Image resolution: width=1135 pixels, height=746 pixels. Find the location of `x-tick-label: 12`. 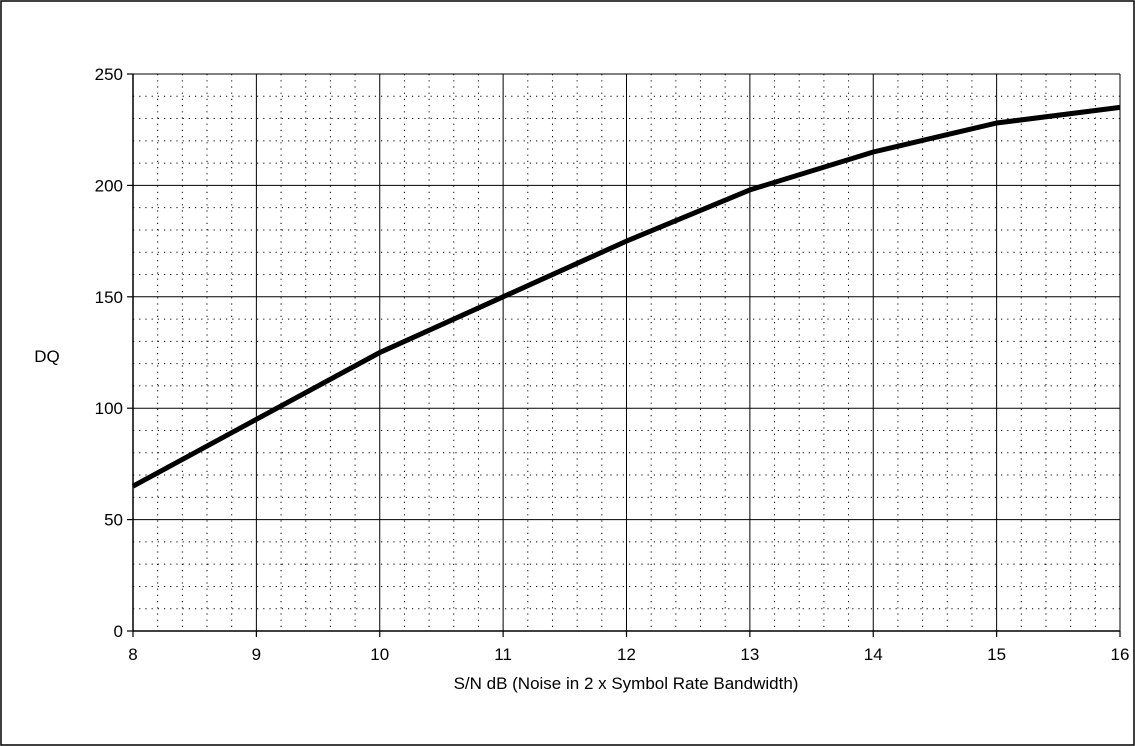

x-tick-label: 12 is located at coordinates (626, 654).